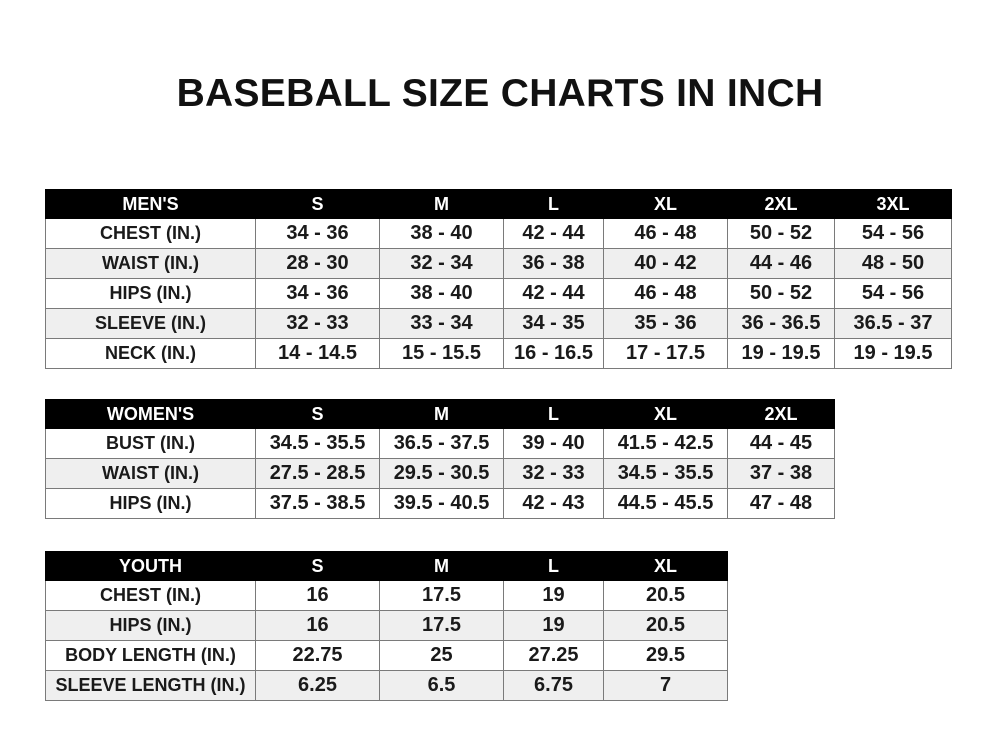  I want to click on table-cell: 28 - 30, so click(317, 263).